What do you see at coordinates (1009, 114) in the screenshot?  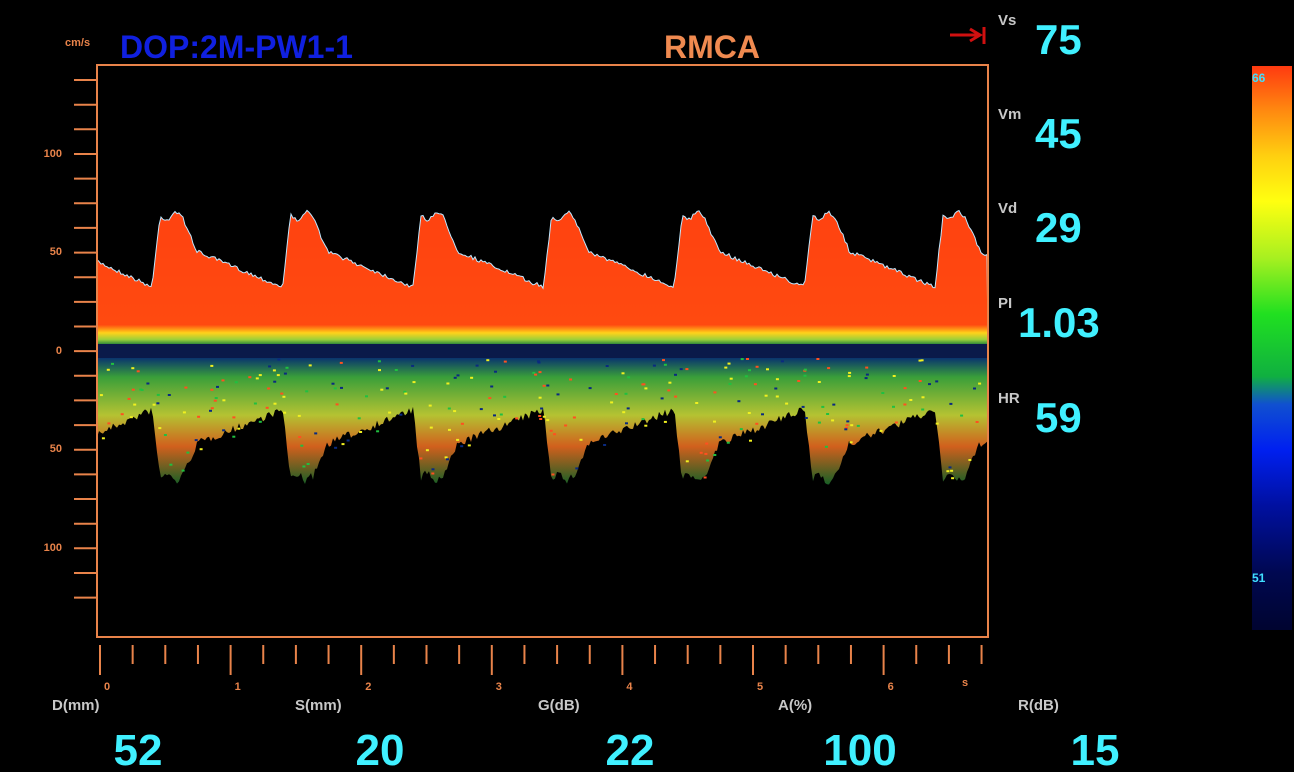 I see `measure-label: Vm` at bounding box center [1009, 114].